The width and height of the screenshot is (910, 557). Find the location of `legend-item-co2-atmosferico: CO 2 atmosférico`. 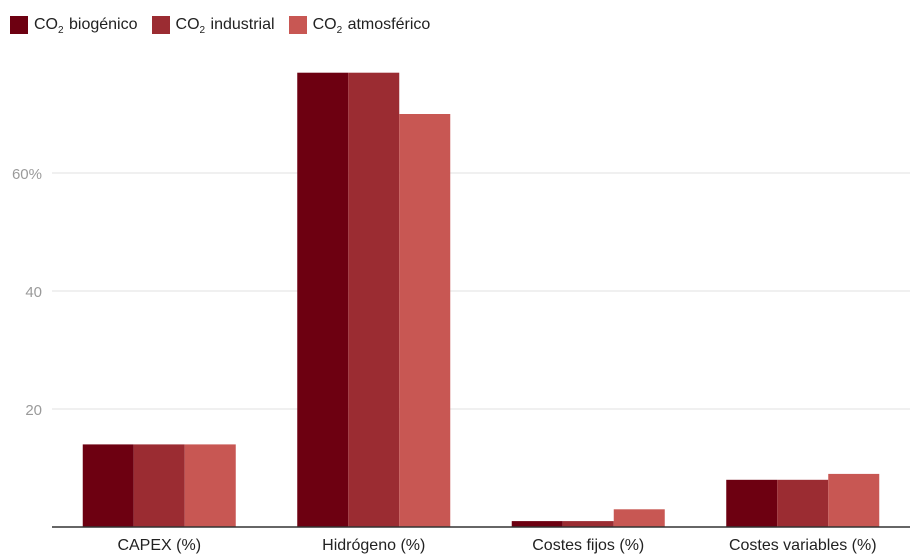

legend-item-co2-atmosferico: CO 2 atmosférico is located at coordinates (359, 26).